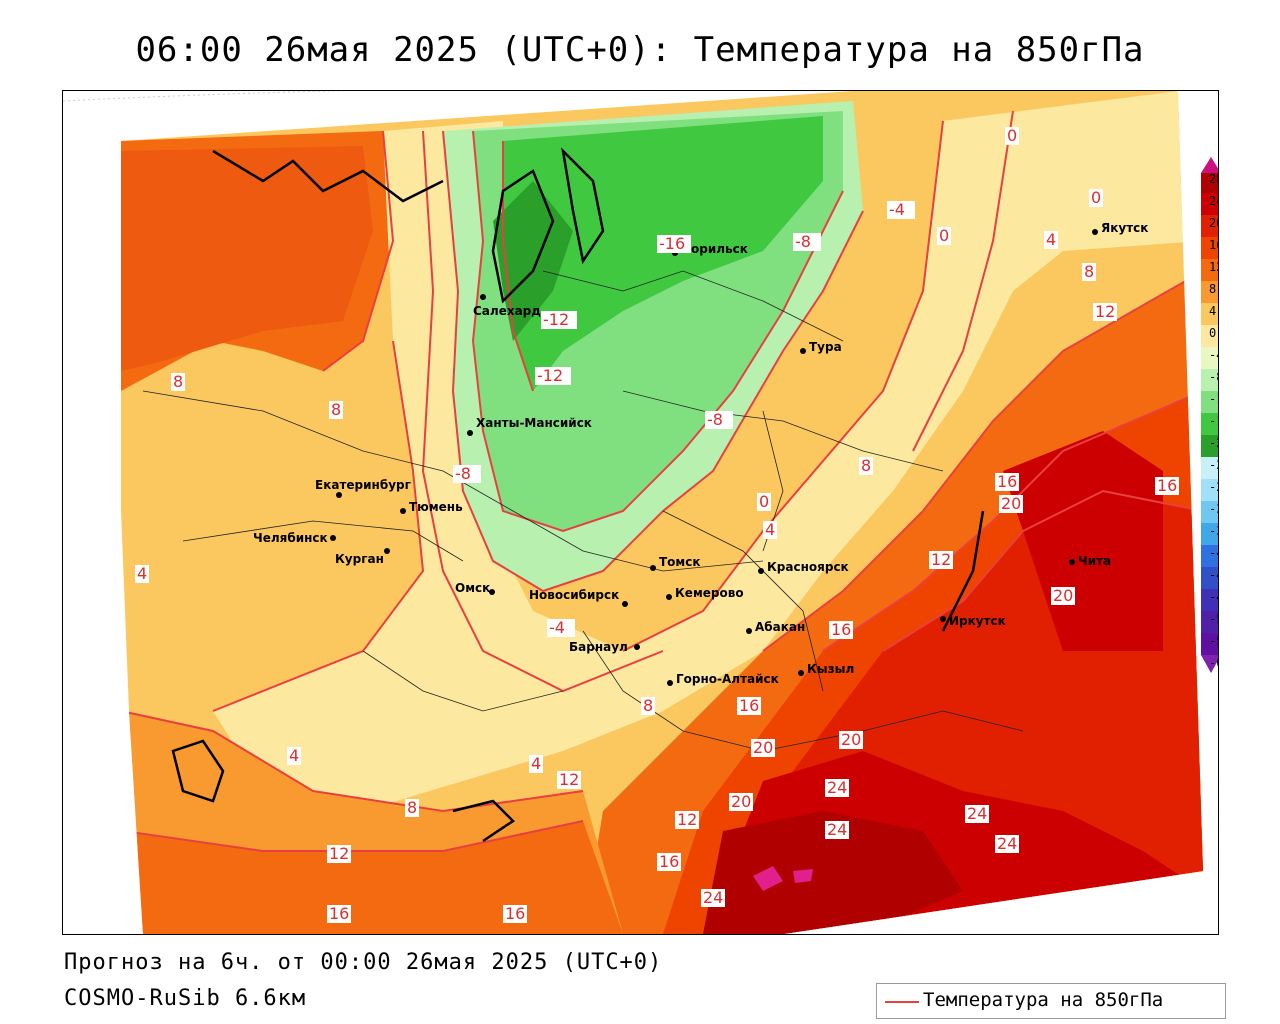  I want to click on model-info: COSMO-RuSib 6.6км, so click(185, 998).